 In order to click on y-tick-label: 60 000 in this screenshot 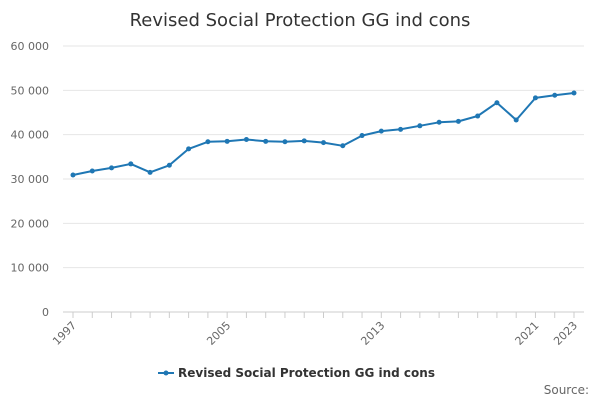, I will do `click(30, 46)`.